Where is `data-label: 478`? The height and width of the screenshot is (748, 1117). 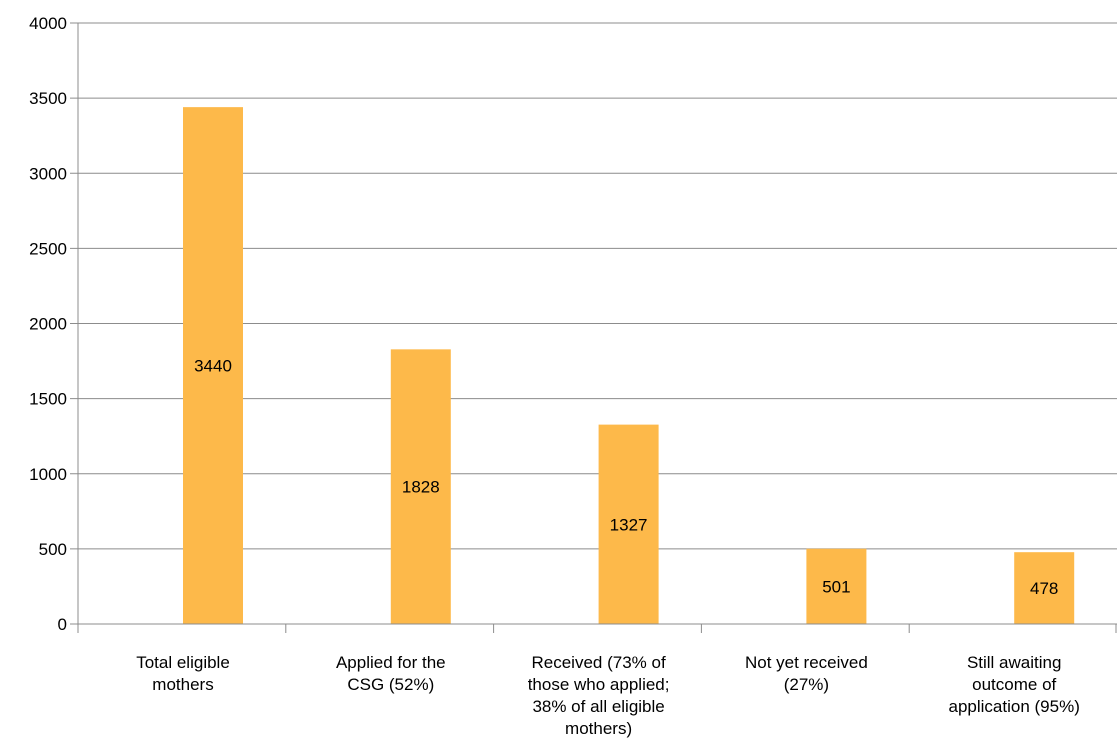
data-label: 478 is located at coordinates (1044, 588).